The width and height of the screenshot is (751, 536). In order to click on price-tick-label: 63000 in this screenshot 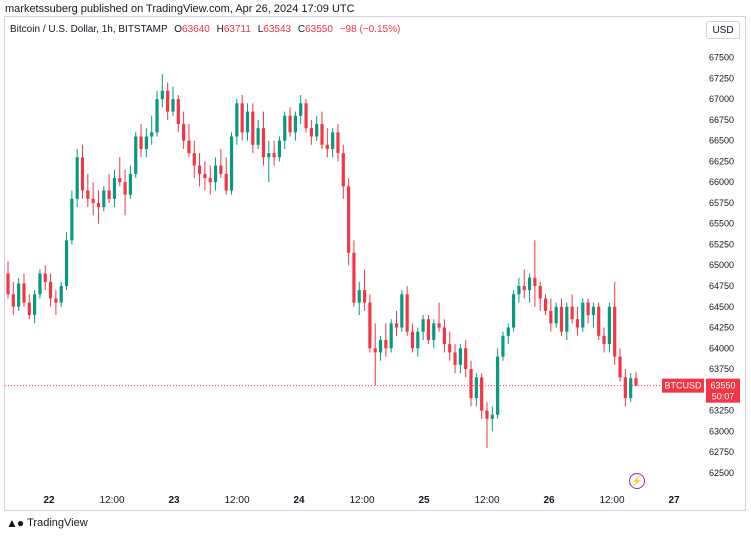, I will do `click(721, 431)`.